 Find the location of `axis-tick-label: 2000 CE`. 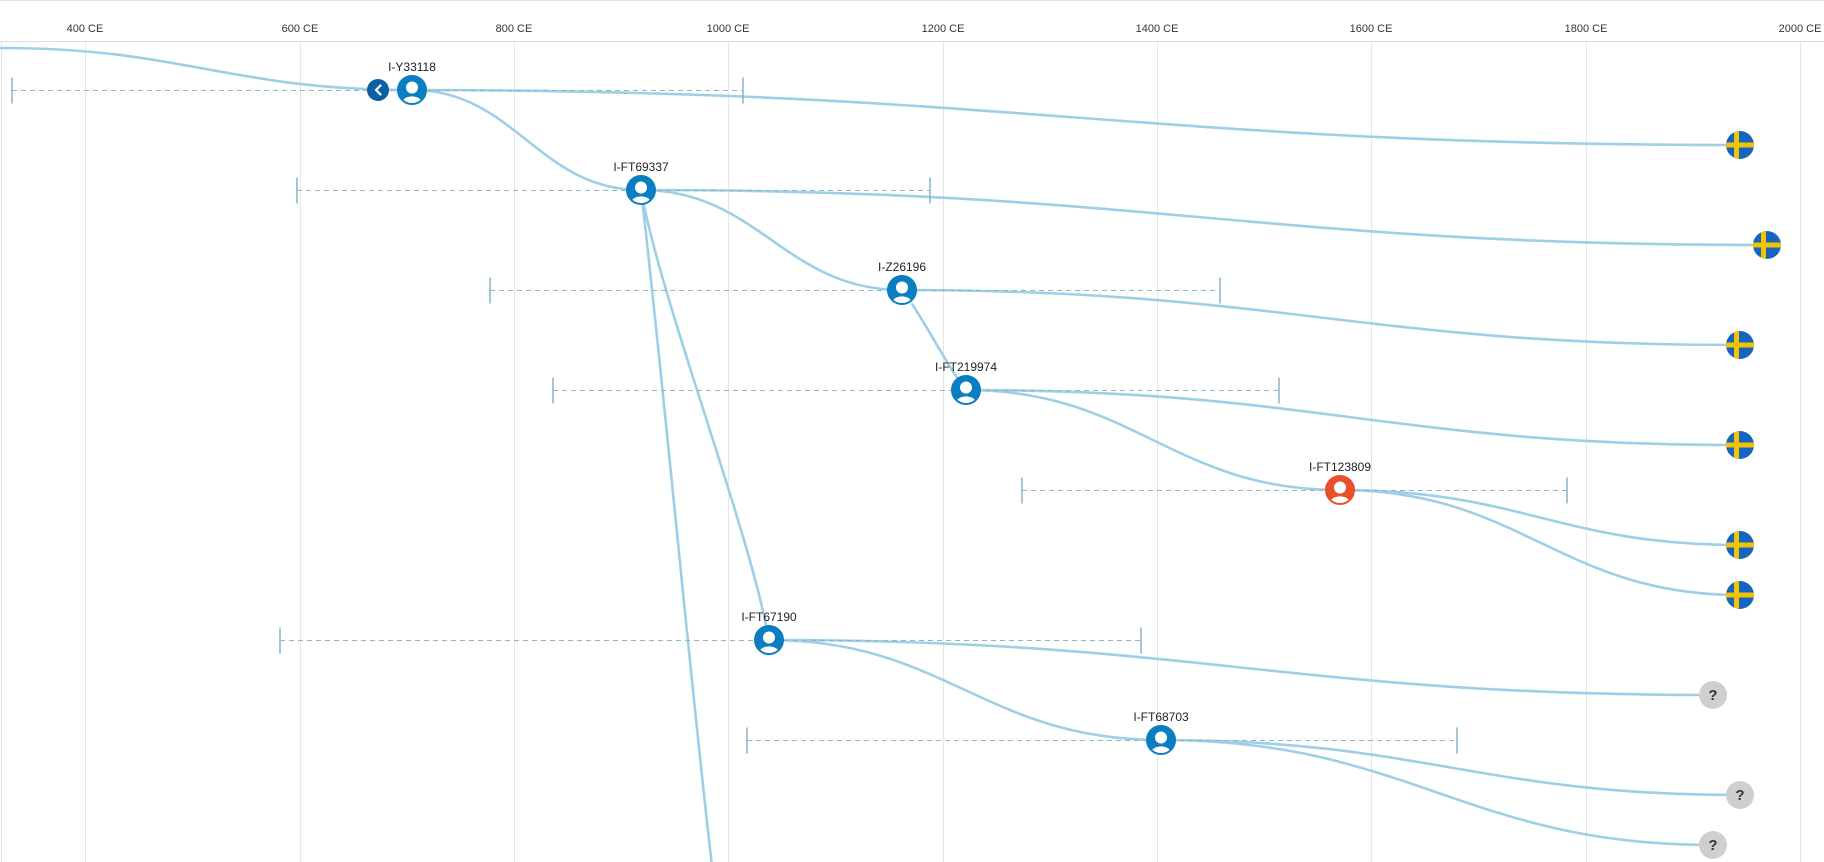

axis-tick-label: 2000 CE is located at coordinates (1800, 29).